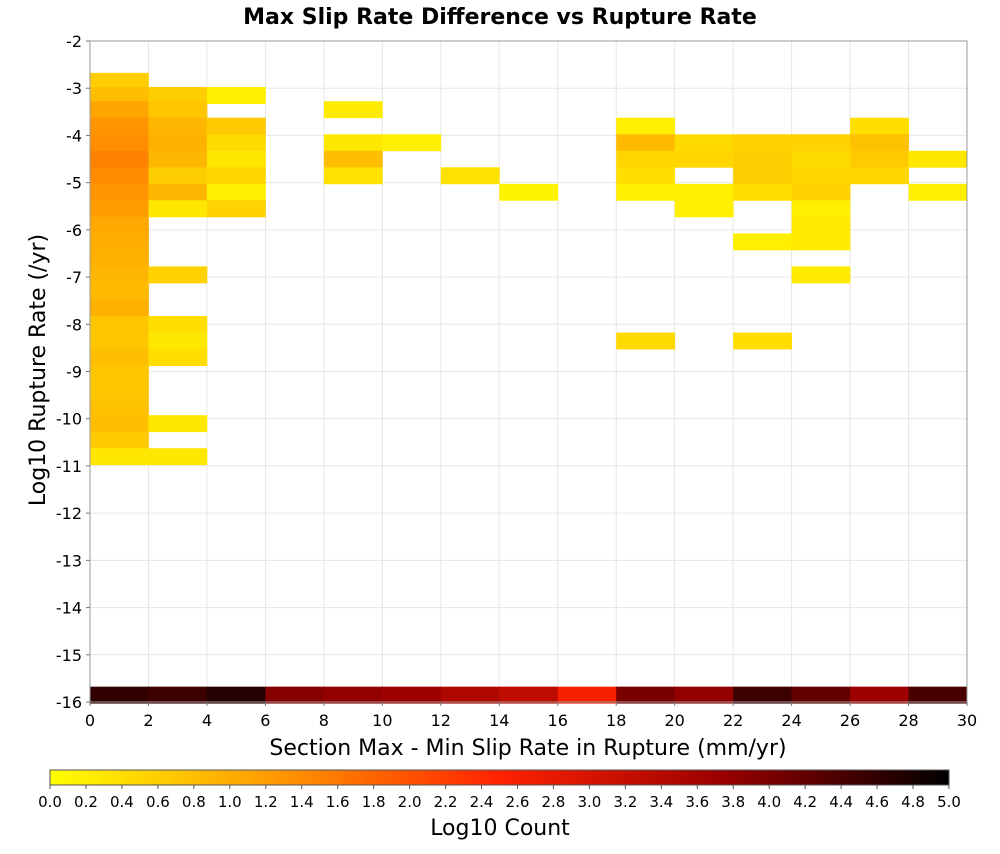 The height and width of the screenshot is (854, 1000). I want to click on colorbar-tick-label: 1.0, so click(230, 802).